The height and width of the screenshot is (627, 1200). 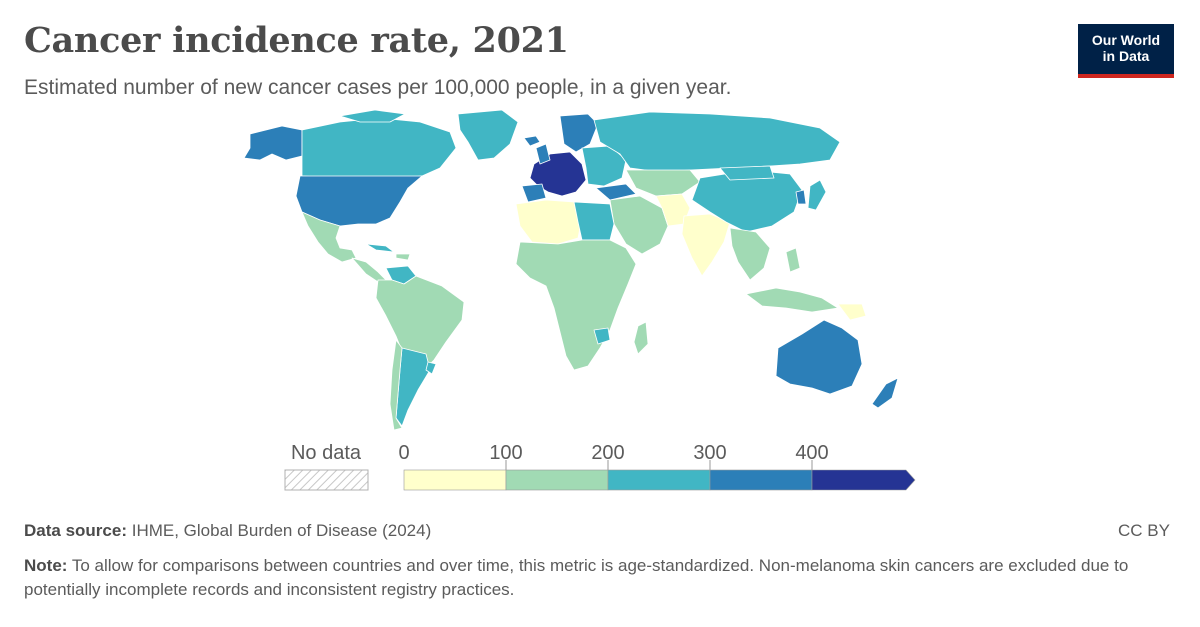 I want to click on region-libya-egypt, so click(x=594, y=221).